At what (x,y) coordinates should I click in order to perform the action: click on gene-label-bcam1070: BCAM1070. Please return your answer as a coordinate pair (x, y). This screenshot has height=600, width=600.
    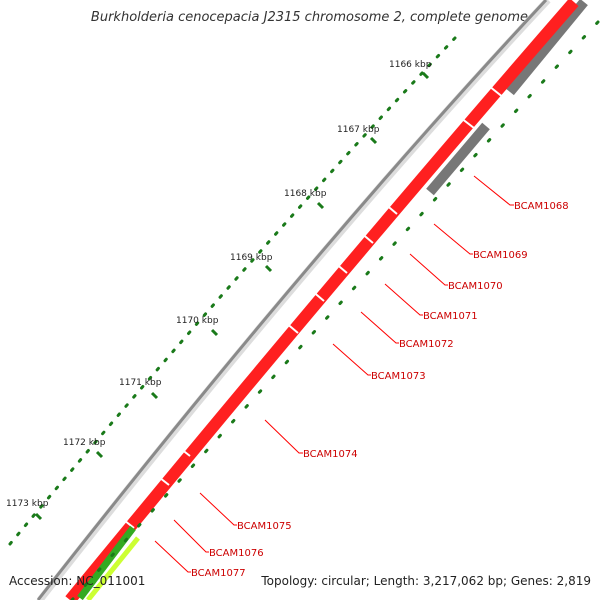
    Looking at the image, I should click on (456, 272).